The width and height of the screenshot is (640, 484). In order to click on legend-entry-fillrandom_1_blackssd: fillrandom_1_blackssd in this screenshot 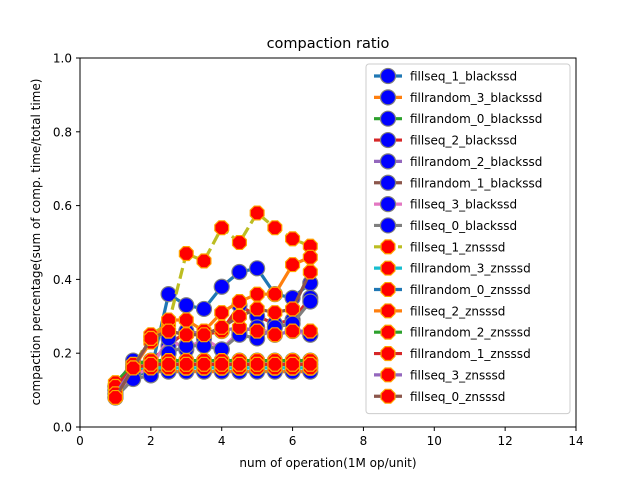, I will do `click(458, 182)`.